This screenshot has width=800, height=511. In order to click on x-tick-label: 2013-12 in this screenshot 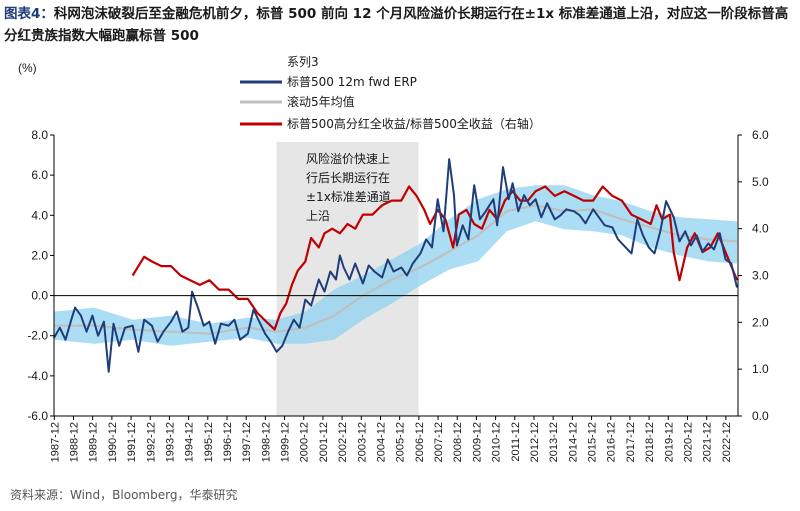, I will do `click(554, 442)`.